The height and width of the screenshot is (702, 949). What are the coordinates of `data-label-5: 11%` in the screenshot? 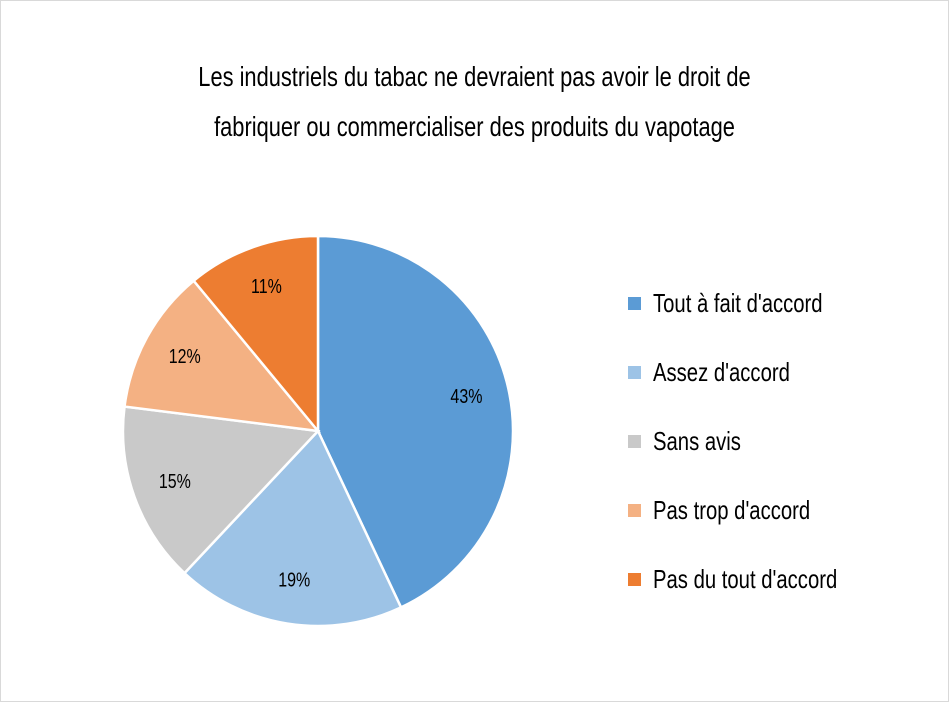 It's located at (266, 287).